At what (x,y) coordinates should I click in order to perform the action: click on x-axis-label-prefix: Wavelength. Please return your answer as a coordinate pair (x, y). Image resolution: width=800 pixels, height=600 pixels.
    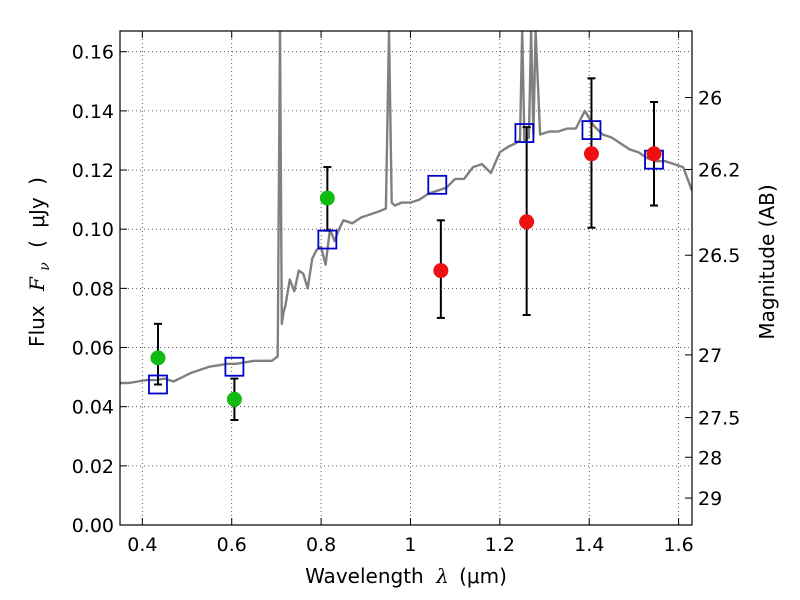
    Looking at the image, I should click on (364, 576).